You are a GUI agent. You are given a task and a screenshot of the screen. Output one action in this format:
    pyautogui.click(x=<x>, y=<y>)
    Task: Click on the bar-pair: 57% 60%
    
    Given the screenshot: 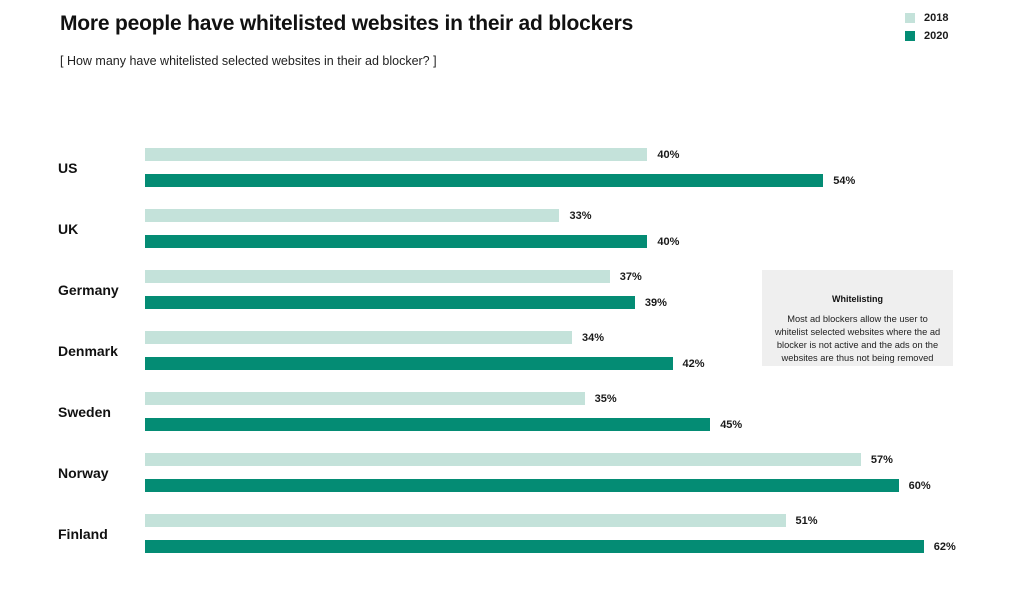 What is the action you would take?
    pyautogui.click(x=538, y=472)
    